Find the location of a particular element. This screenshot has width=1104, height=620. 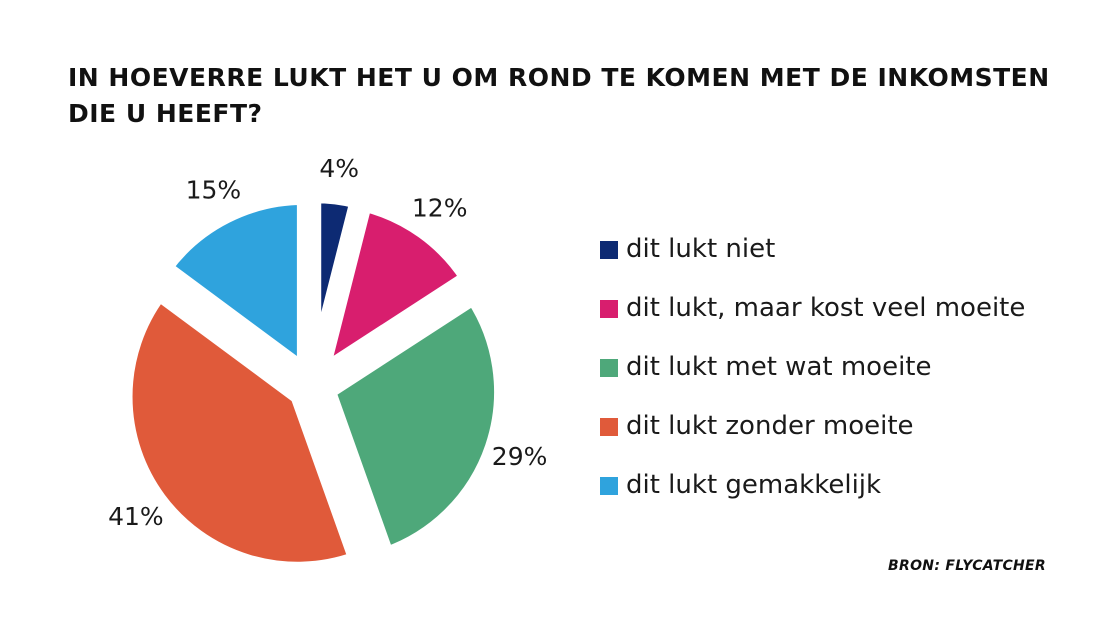

pie-slice-dit-lukt-gemakkelijk is located at coordinates (233, 287).